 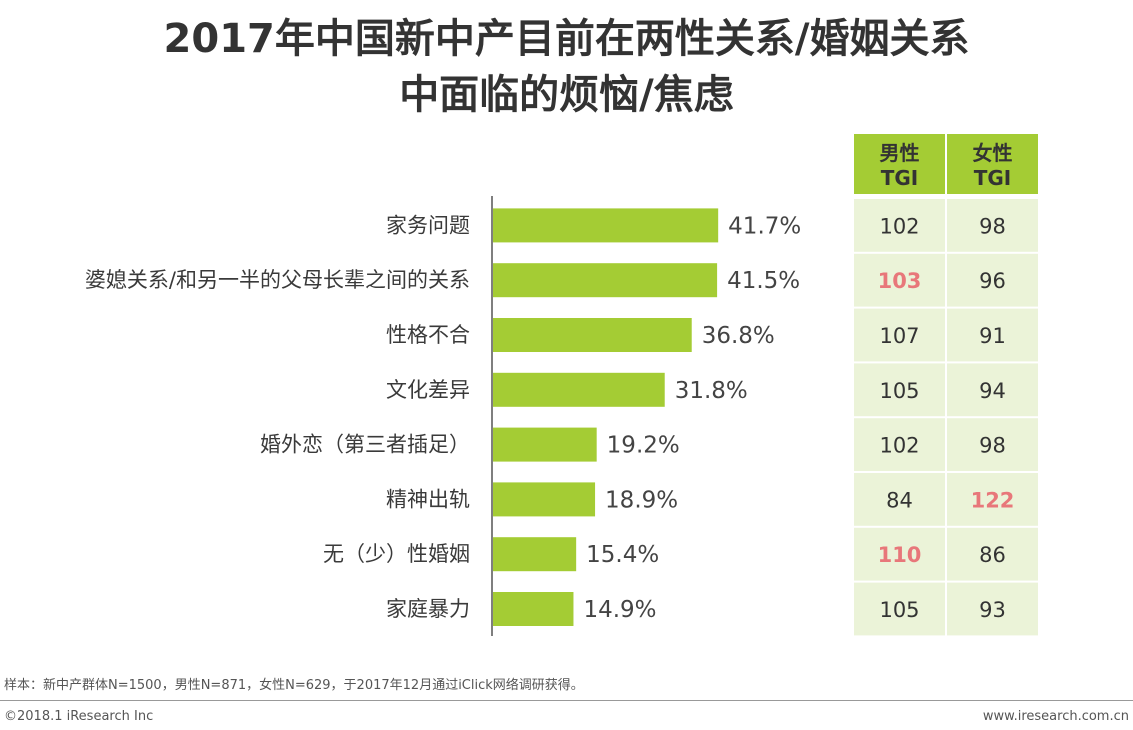 I want to click on category-label: 文化差异, so click(x=428, y=390).